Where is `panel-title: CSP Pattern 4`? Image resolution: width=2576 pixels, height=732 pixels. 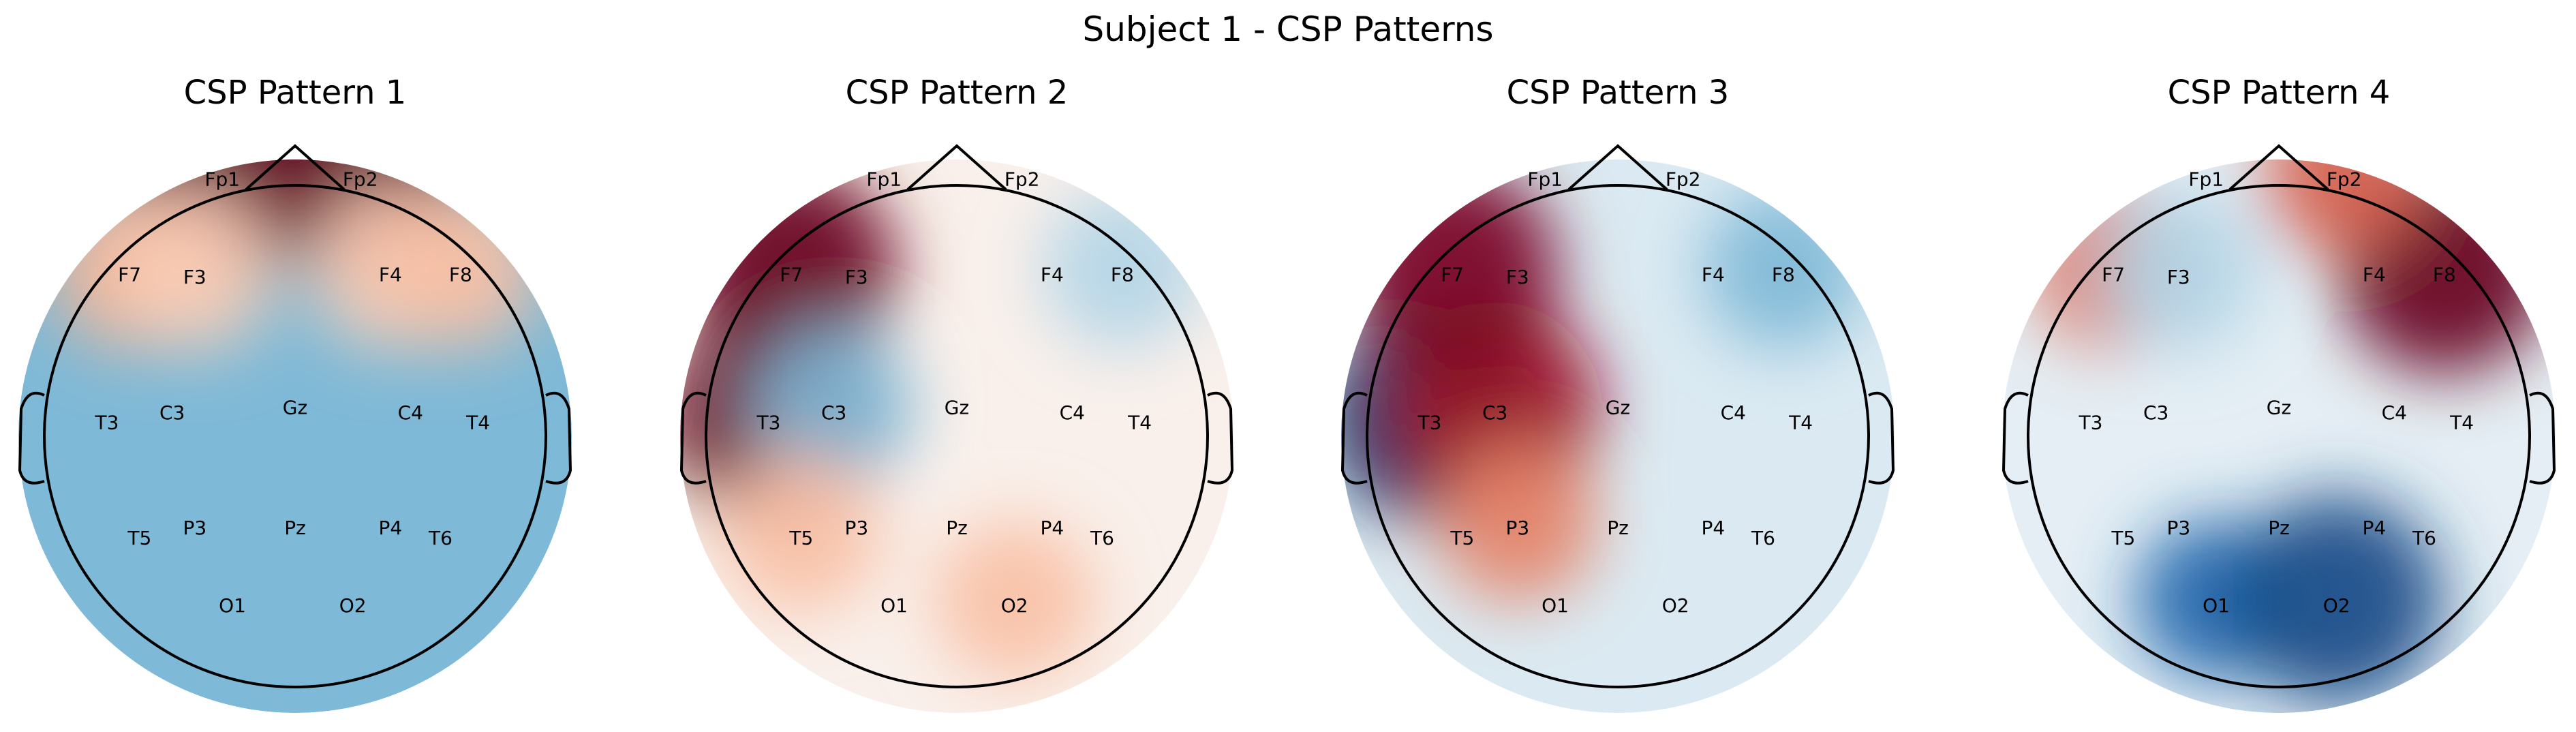 panel-title: CSP Pattern 4 is located at coordinates (2279, 93).